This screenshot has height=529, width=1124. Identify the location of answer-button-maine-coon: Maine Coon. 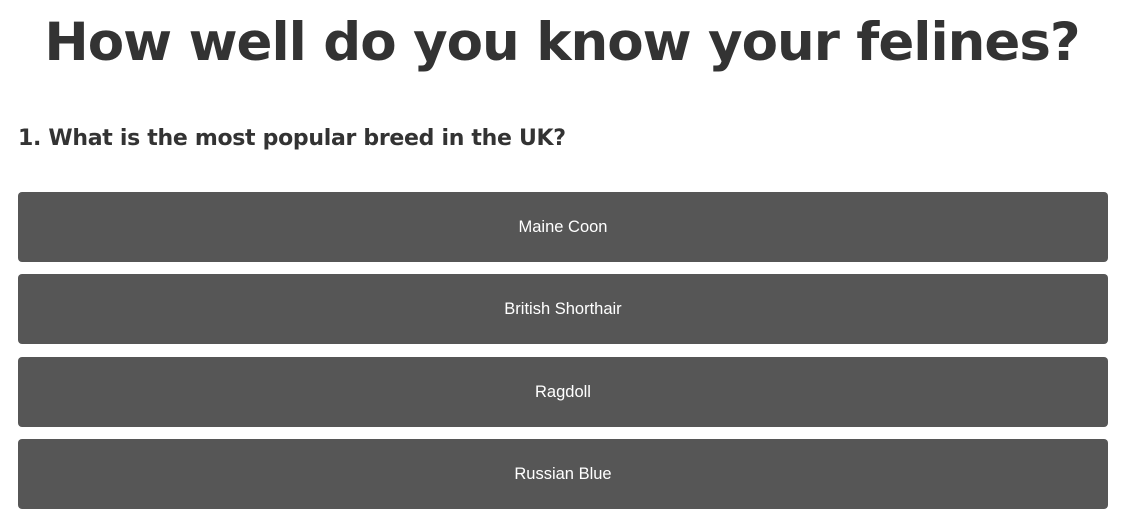
(563, 227).